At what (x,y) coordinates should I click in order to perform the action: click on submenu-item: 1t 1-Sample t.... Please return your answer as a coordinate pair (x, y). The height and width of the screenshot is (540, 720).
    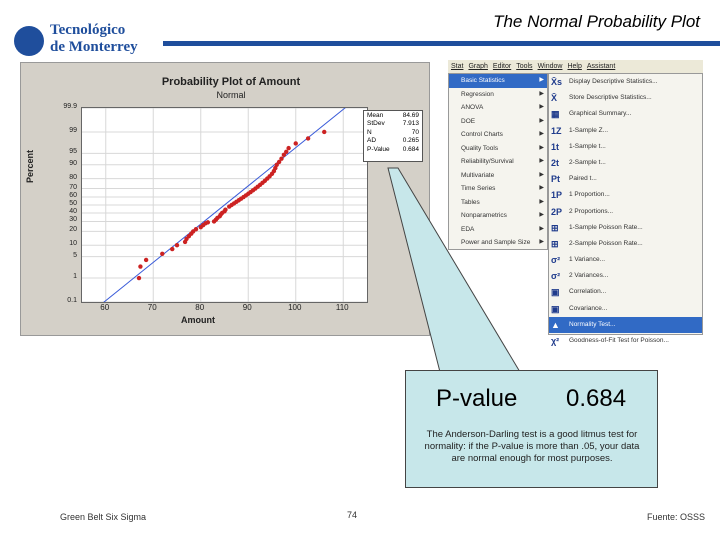
    Looking at the image, I should click on (625, 147).